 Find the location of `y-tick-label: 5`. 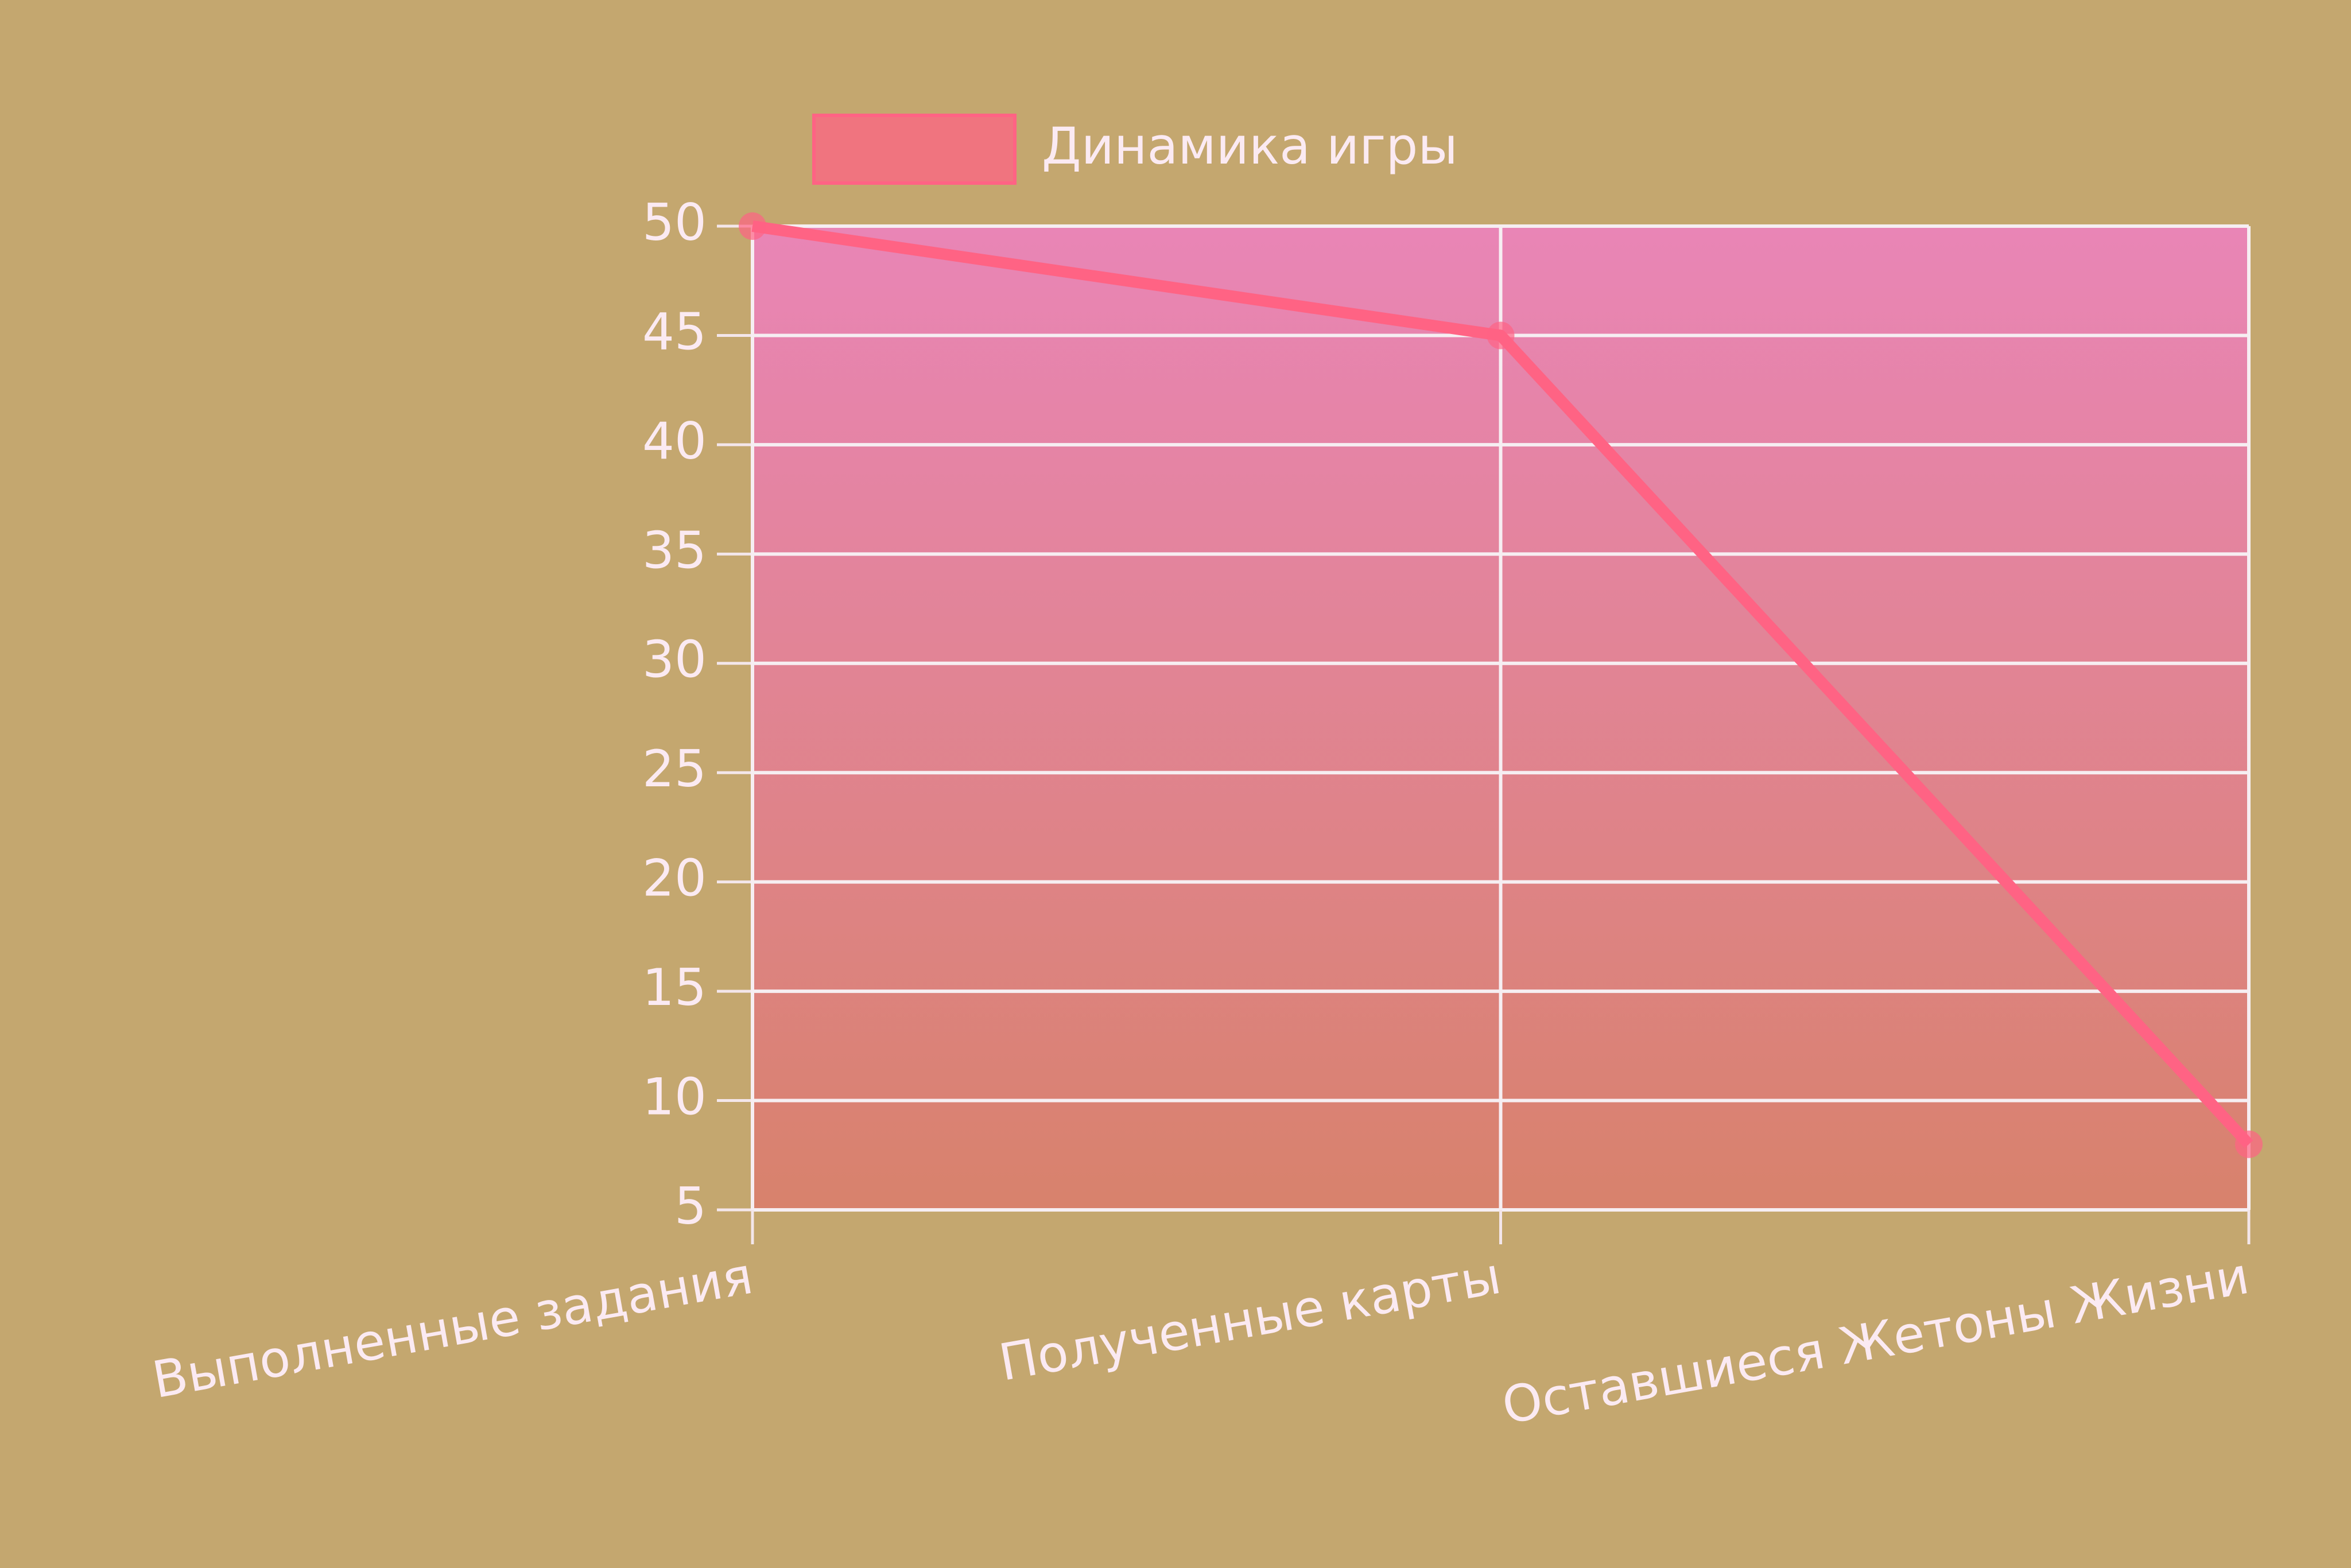

y-tick-label: 5 is located at coordinates (690, 1206).